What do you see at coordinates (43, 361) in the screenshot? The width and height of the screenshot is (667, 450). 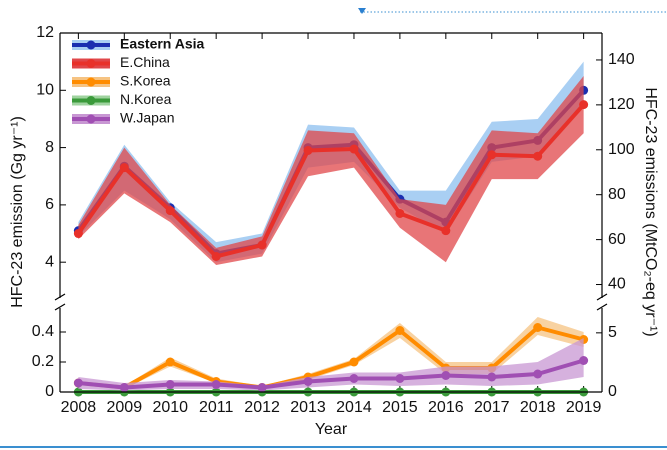 I see `y-tick-label: 0.2` at bounding box center [43, 361].